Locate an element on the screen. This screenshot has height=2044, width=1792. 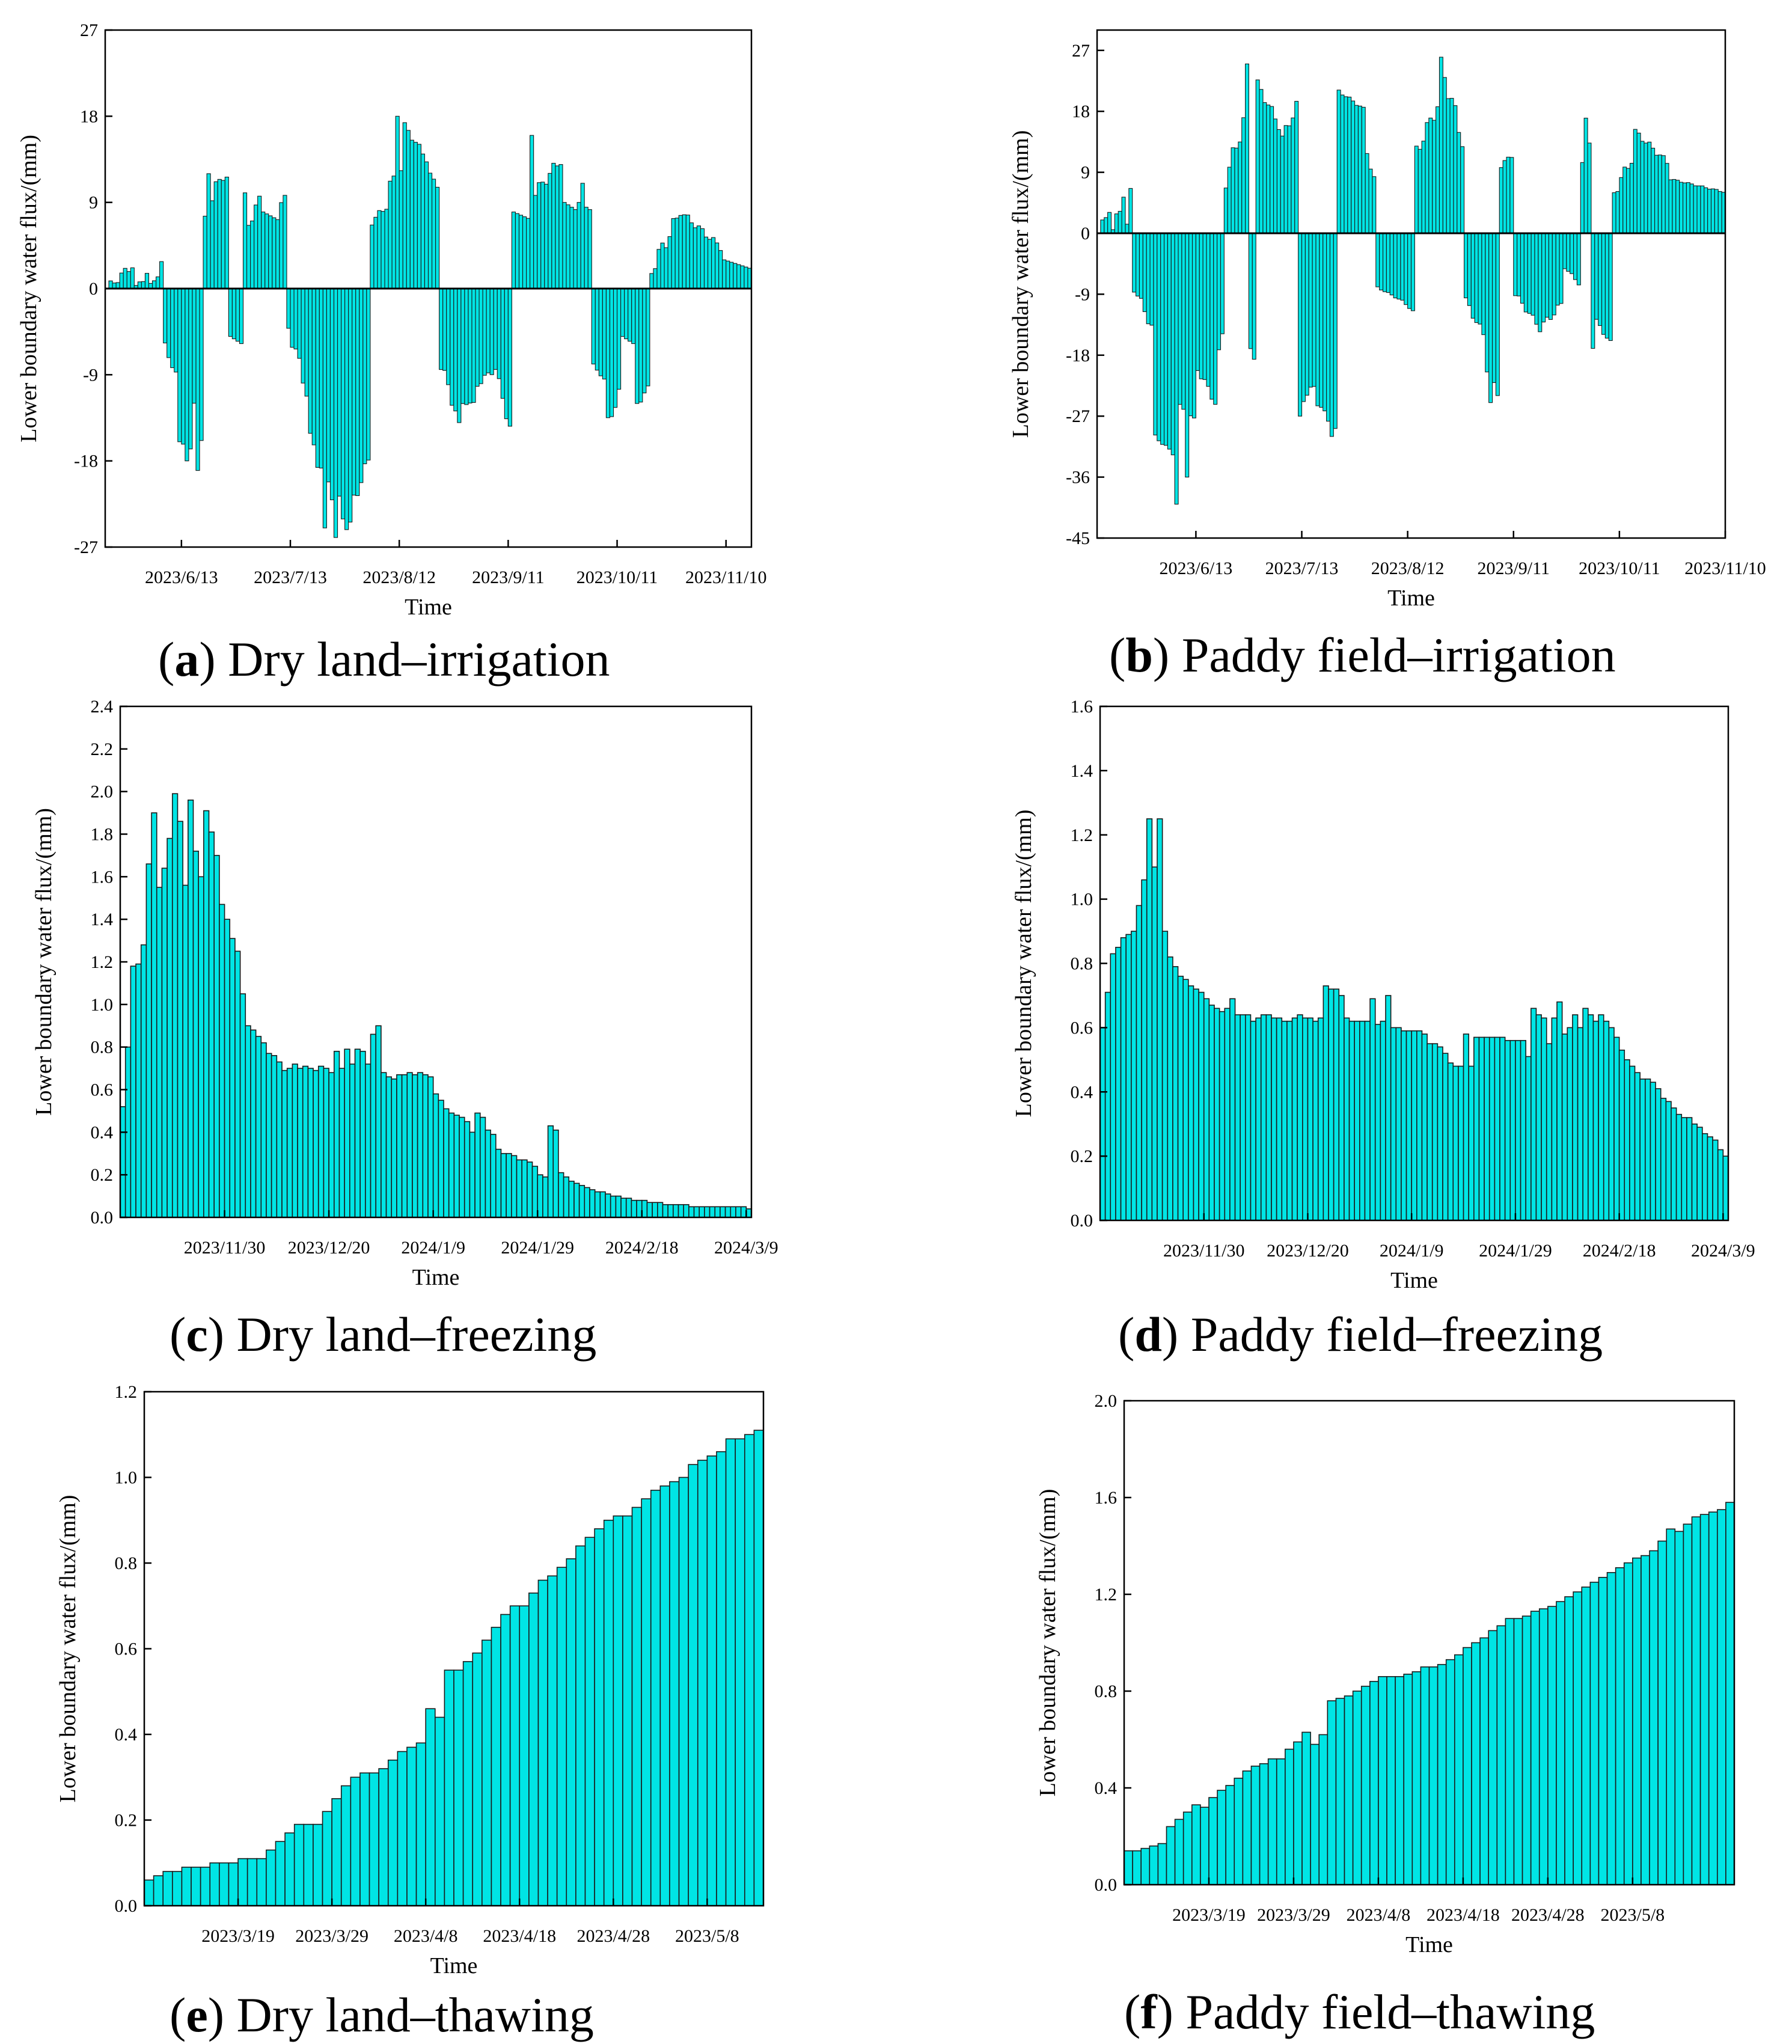
x-tick-label: 2024/1/9 is located at coordinates (433, 1248).